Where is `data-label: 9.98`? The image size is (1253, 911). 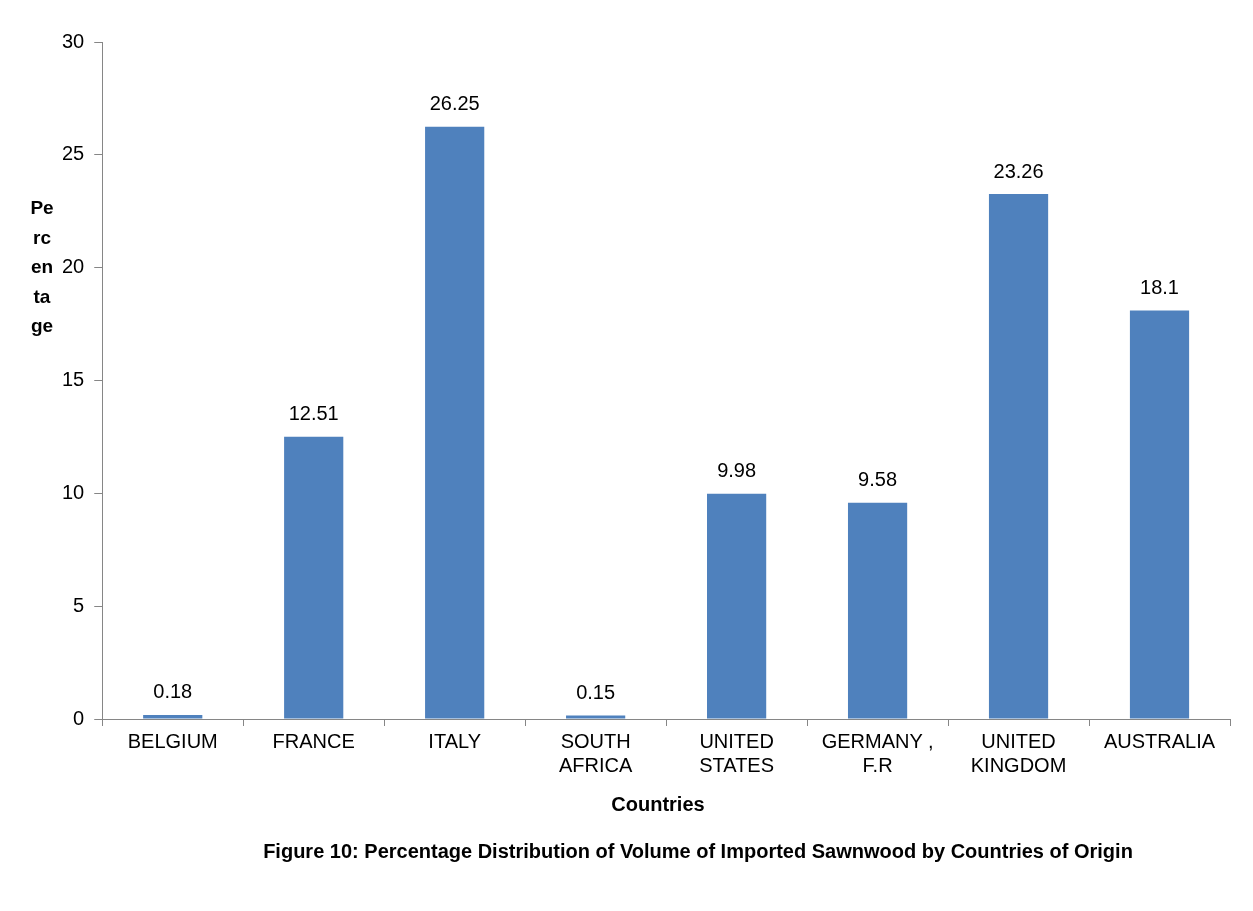
data-label: 9.98 is located at coordinates (737, 470).